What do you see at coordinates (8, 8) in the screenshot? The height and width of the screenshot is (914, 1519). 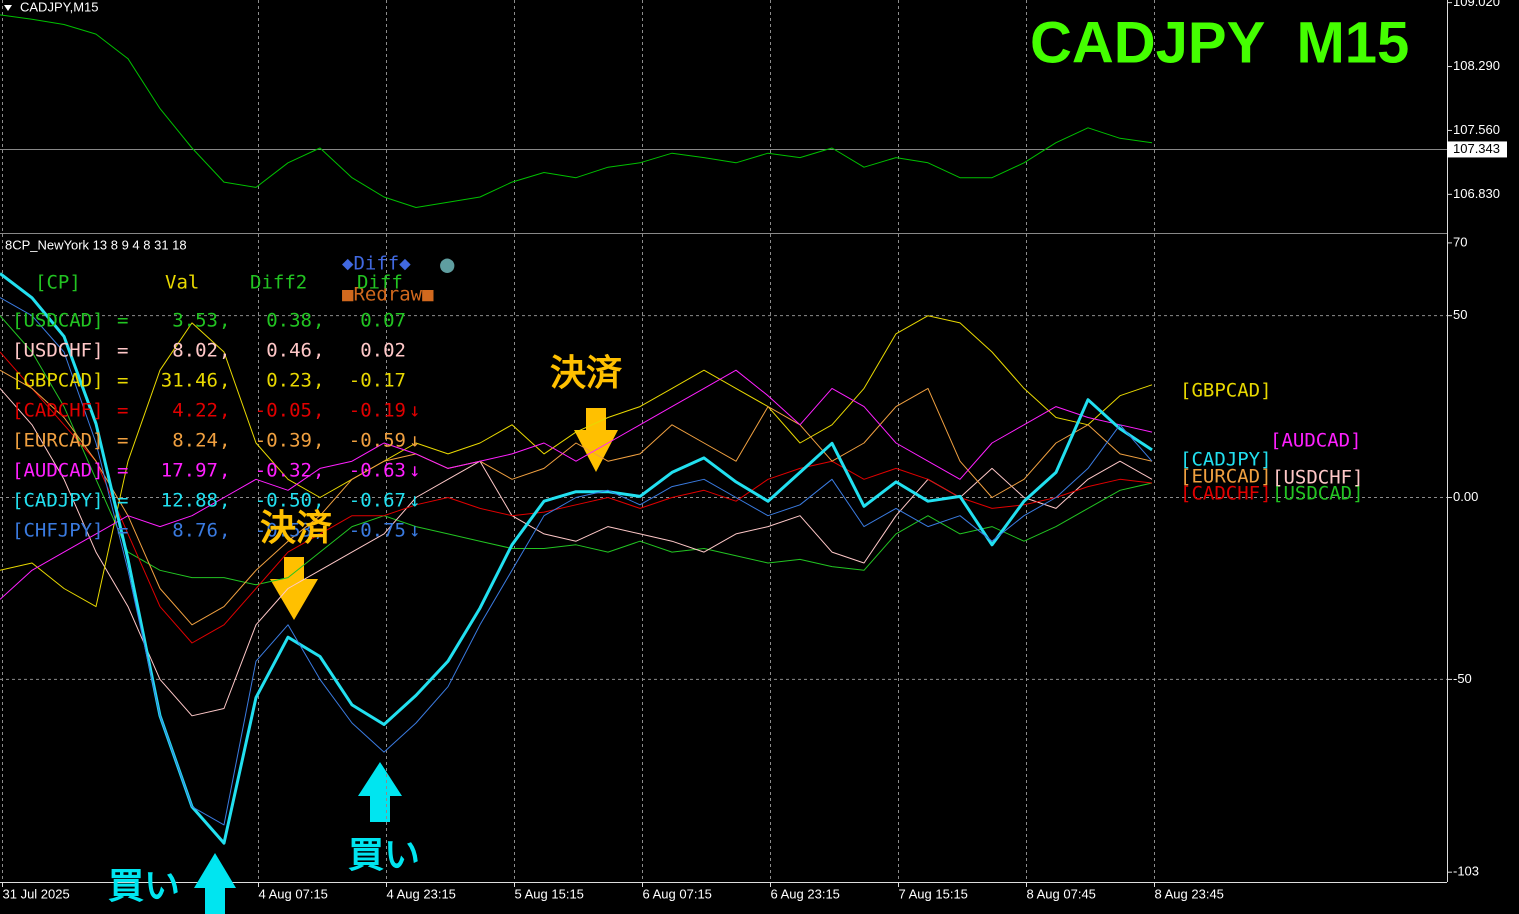 I see `menu-icon` at bounding box center [8, 8].